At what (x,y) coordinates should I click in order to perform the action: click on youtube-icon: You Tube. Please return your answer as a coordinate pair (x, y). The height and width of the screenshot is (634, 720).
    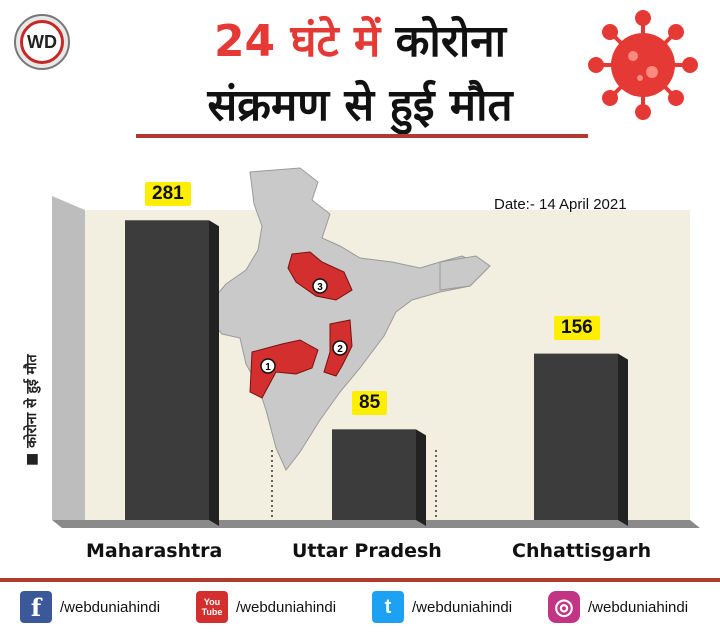
    Looking at the image, I should click on (212, 607).